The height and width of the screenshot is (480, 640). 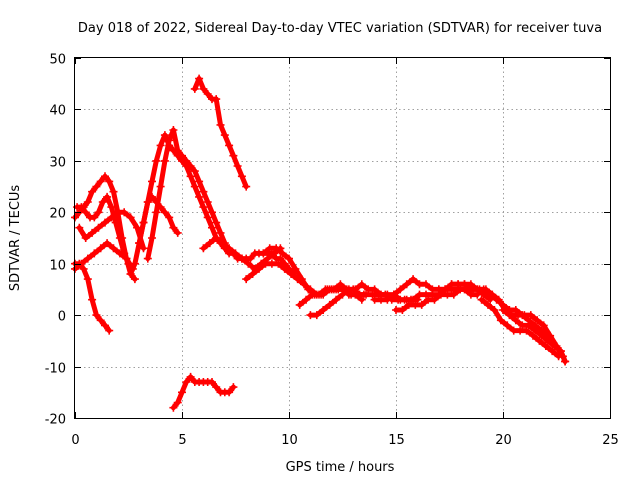 What do you see at coordinates (340, 467) in the screenshot?
I see `x-axis-label: GPS time / hours` at bounding box center [340, 467].